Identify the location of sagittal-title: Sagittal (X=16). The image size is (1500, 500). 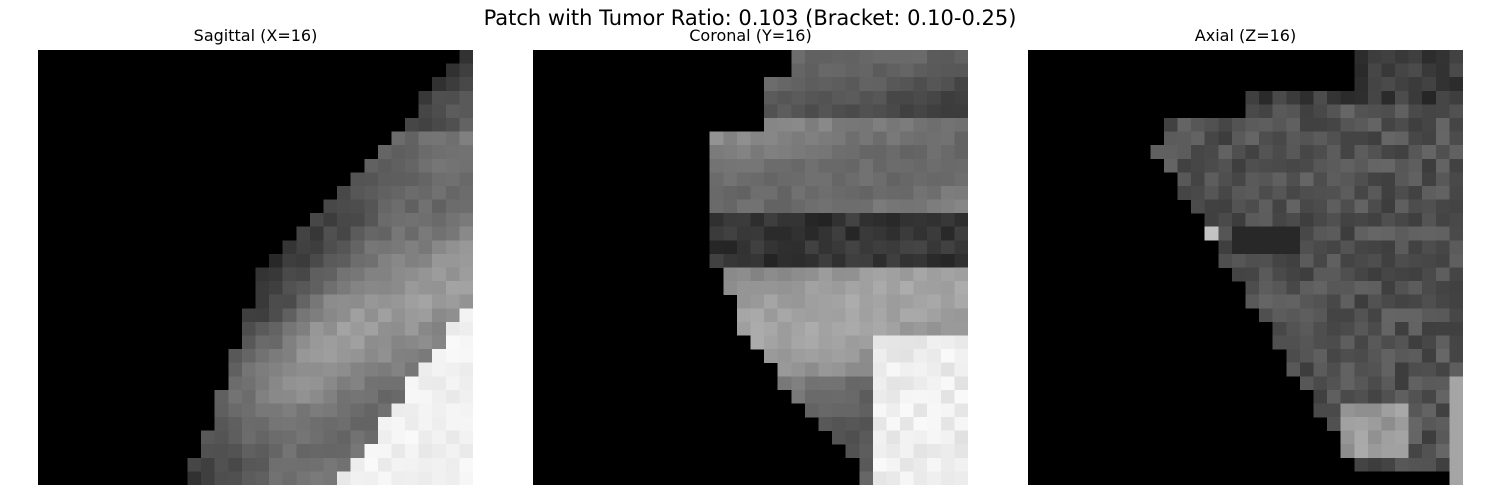
(255, 35).